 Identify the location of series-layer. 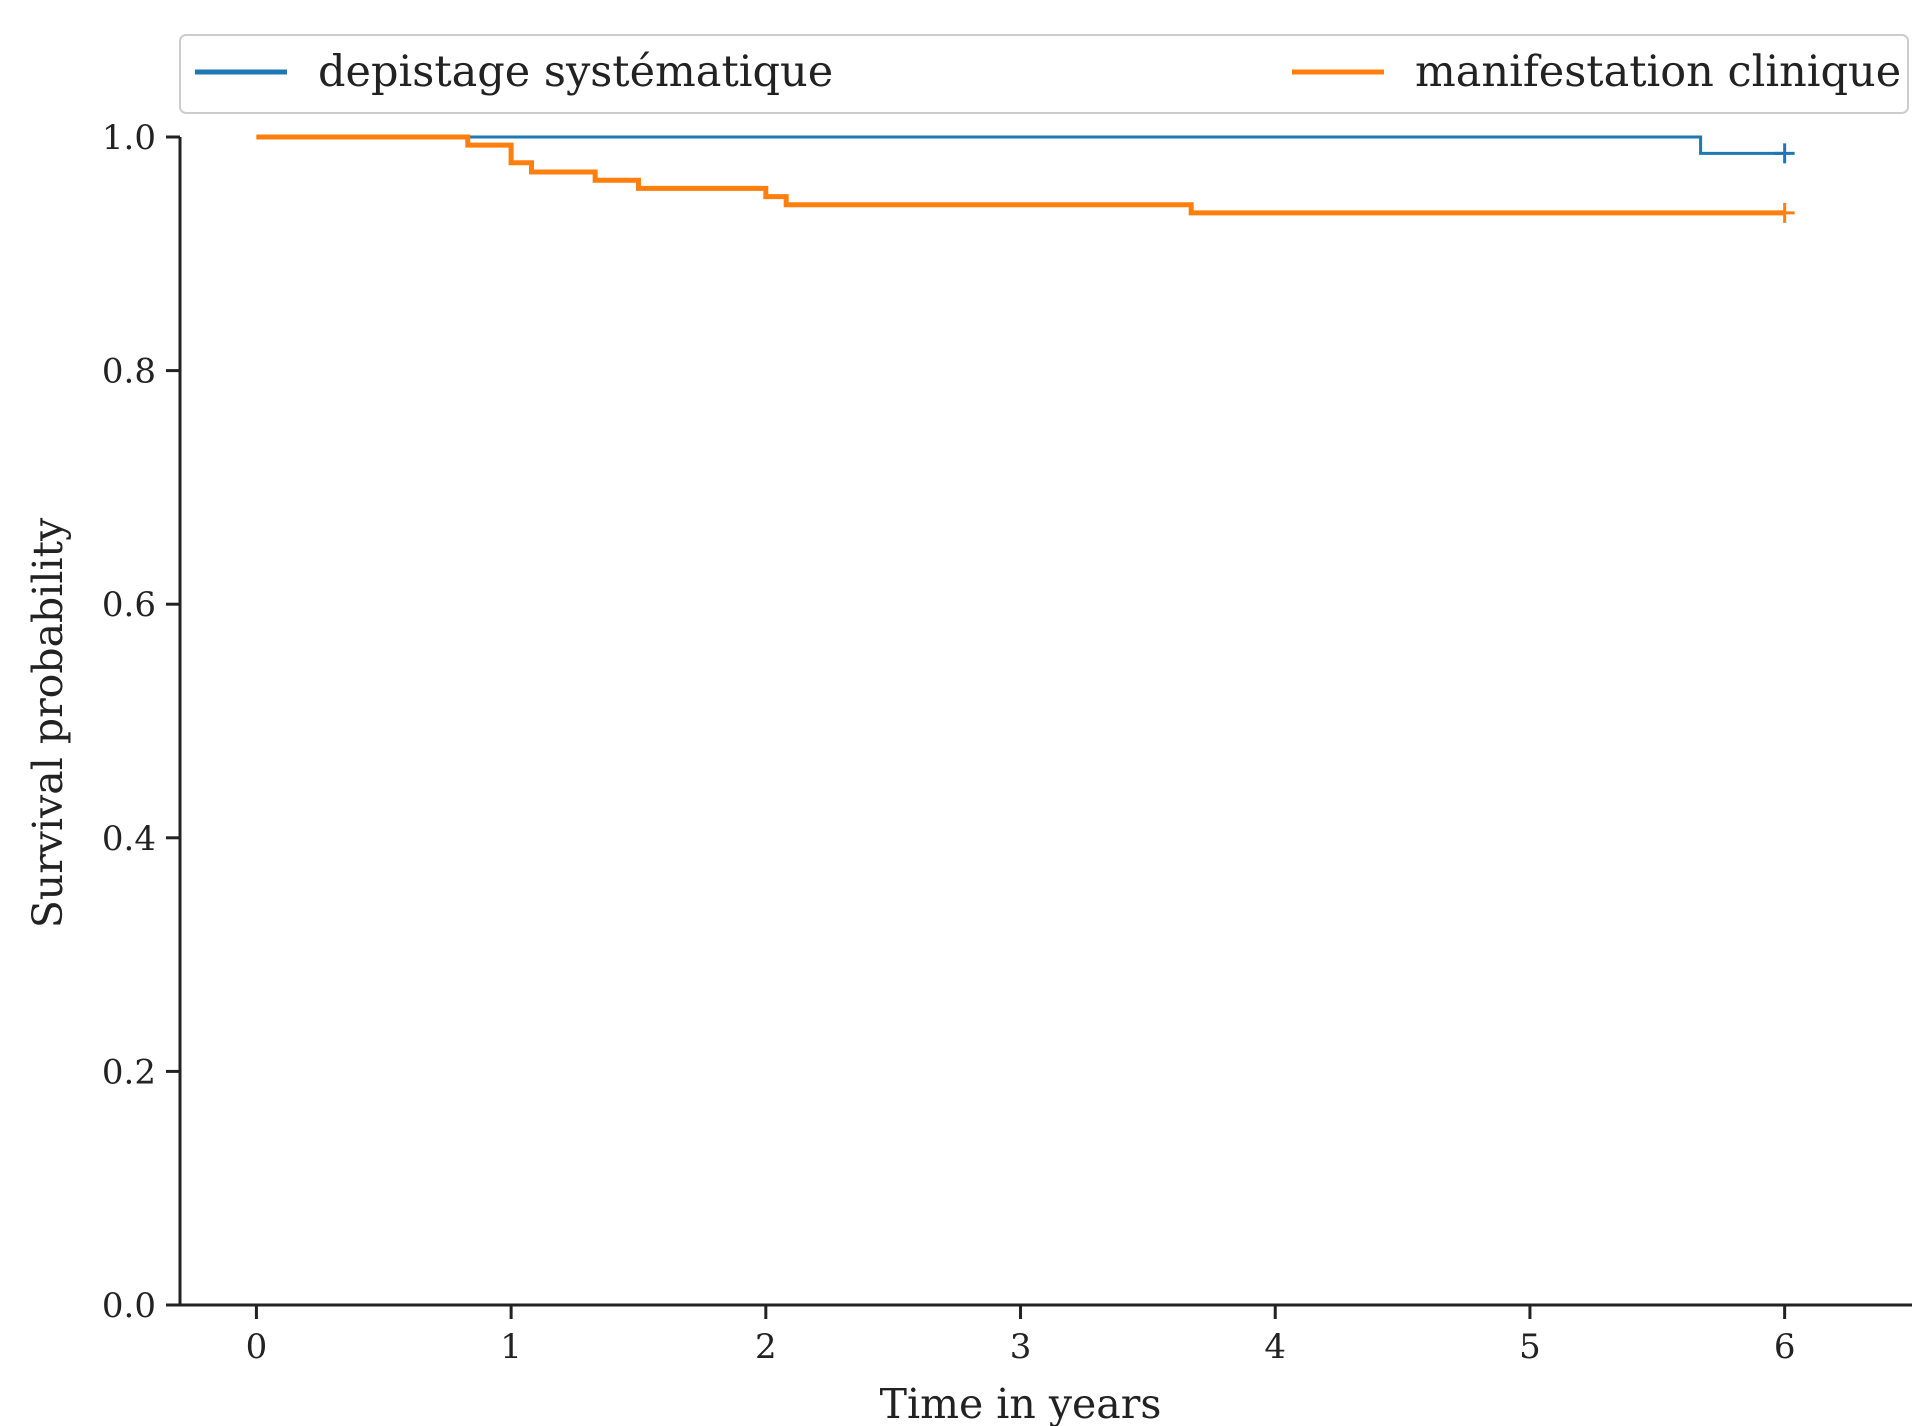
(1025, 178).